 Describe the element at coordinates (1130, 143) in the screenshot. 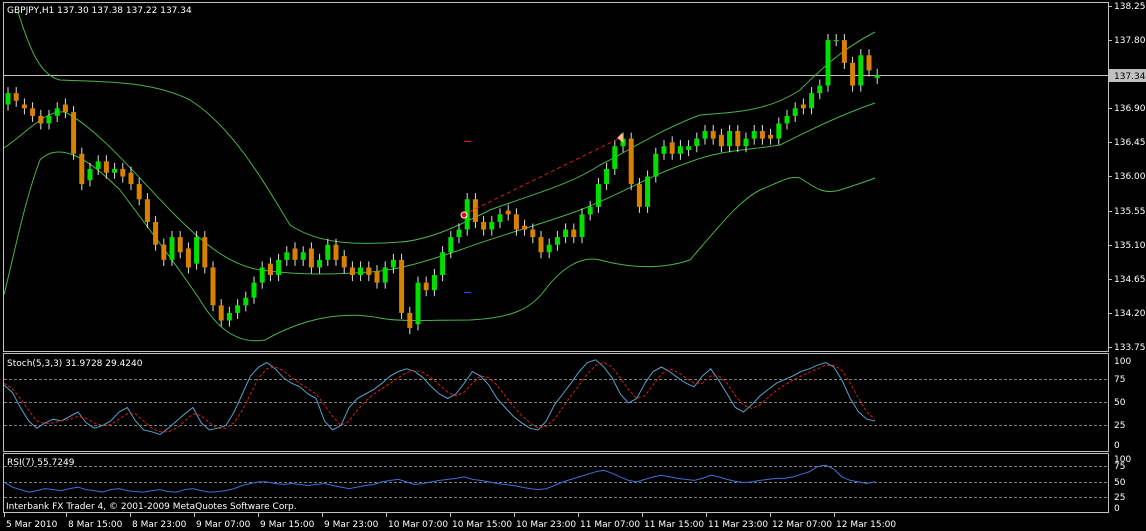

I see `price-label-136.45: 136.45` at that location.